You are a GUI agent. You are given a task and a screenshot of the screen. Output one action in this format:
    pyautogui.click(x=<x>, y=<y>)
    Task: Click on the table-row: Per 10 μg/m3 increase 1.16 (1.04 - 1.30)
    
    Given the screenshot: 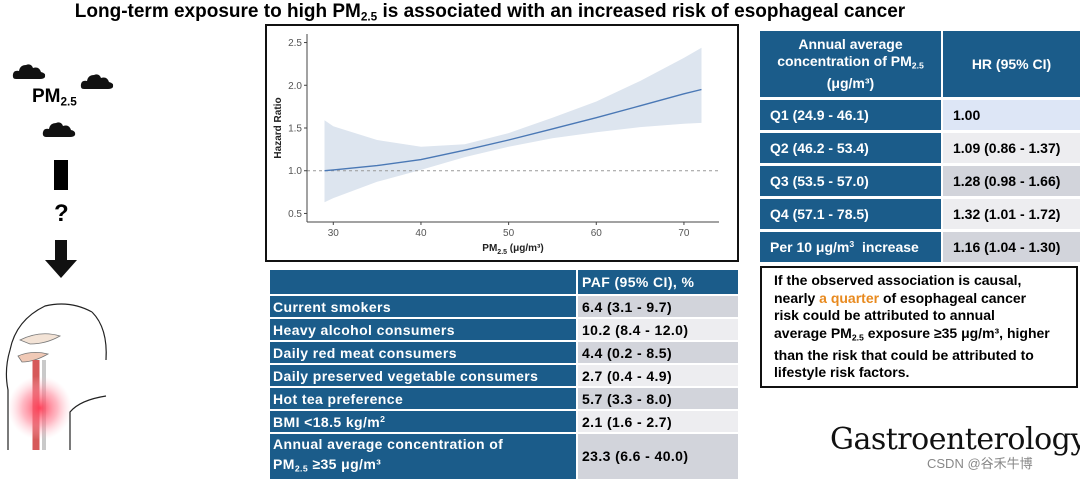 What is the action you would take?
    pyautogui.click(x=920, y=247)
    